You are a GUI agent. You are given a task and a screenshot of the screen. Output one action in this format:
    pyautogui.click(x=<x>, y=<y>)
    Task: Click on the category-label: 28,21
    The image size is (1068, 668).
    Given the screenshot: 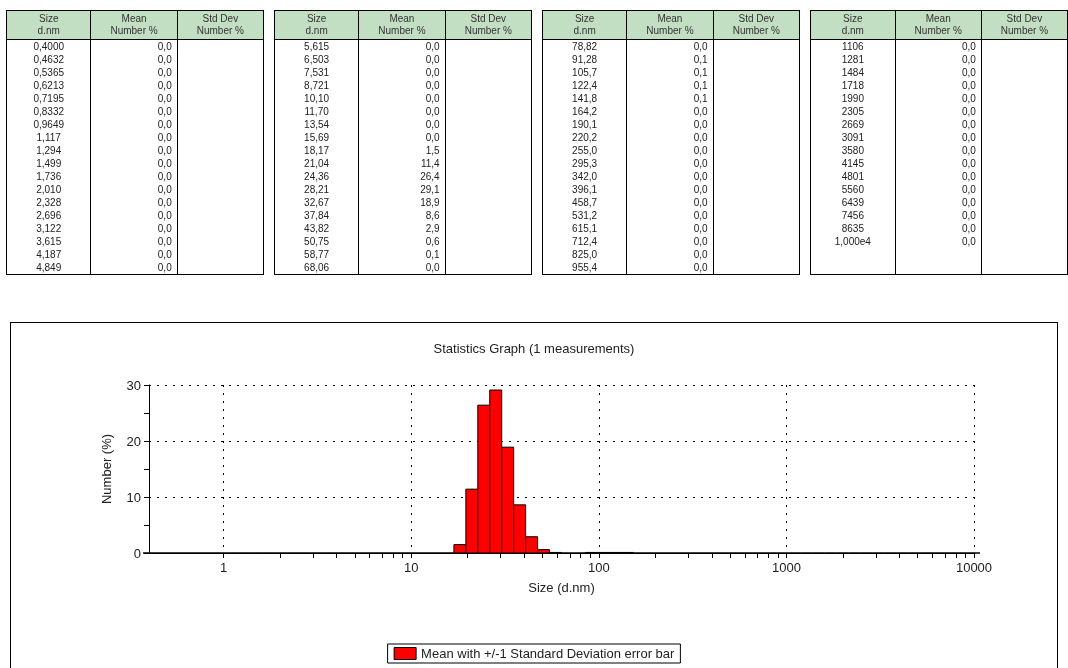 What is the action you would take?
    pyautogui.click(x=316, y=189)
    